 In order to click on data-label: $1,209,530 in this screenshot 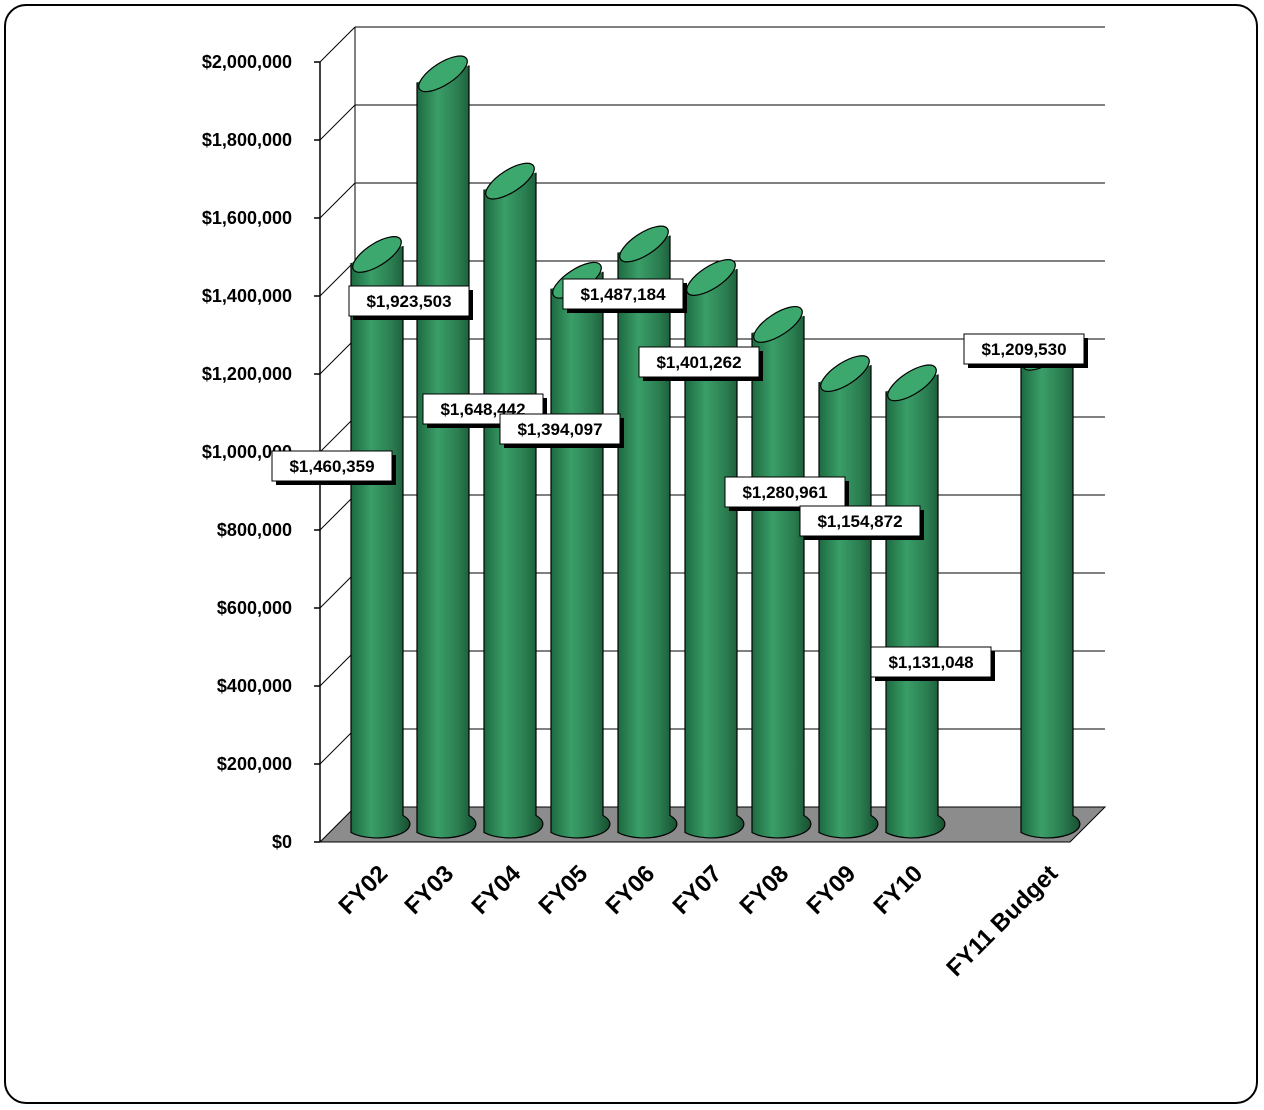, I will do `click(1025, 350)`.